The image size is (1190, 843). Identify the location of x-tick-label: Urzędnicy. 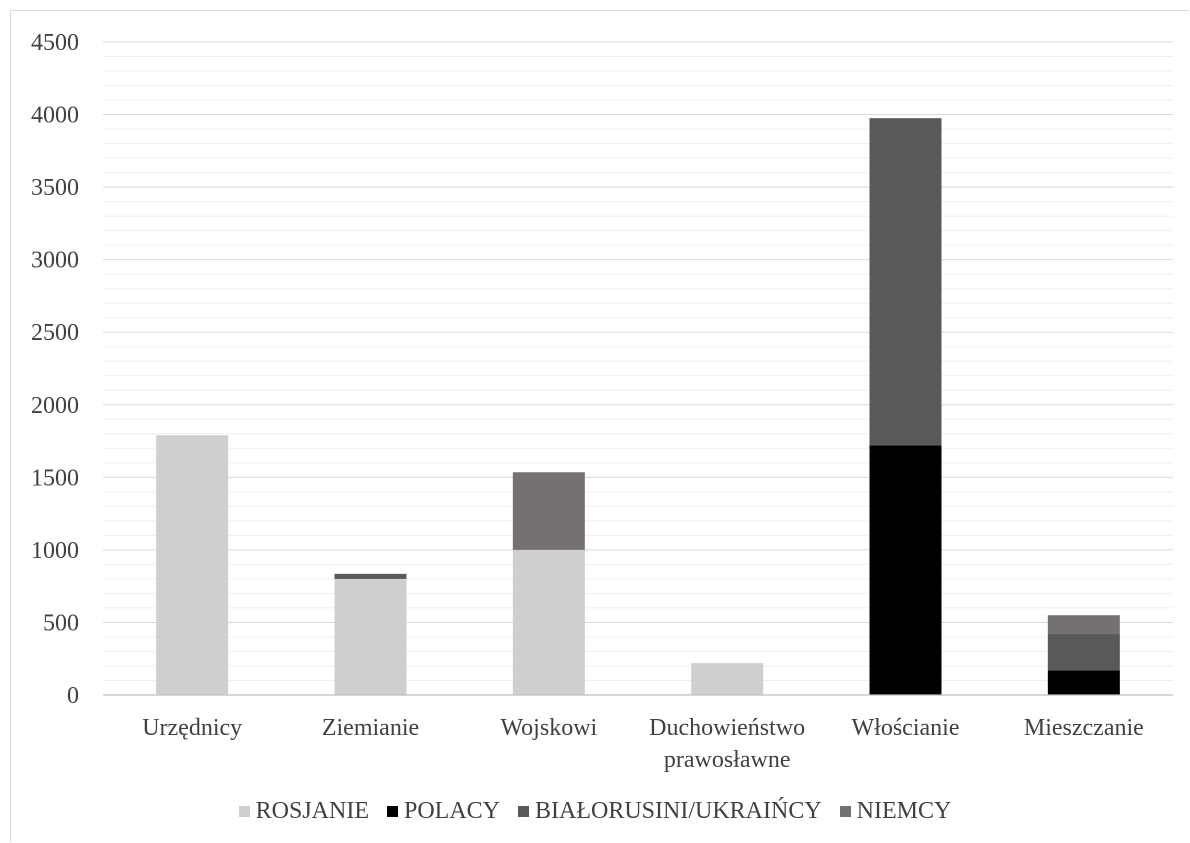
(192, 728).